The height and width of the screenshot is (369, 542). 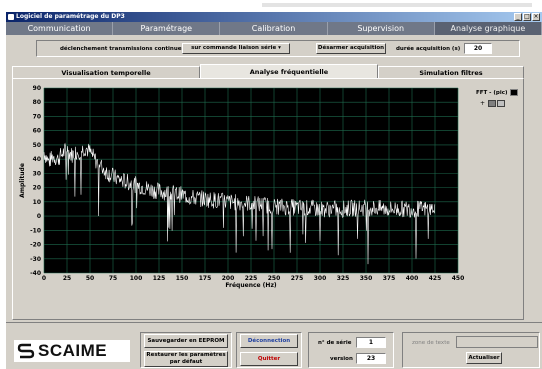 What do you see at coordinates (70, 16) in the screenshot?
I see `window-title: Logiciel de paramétrage du DP3` at bounding box center [70, 16].